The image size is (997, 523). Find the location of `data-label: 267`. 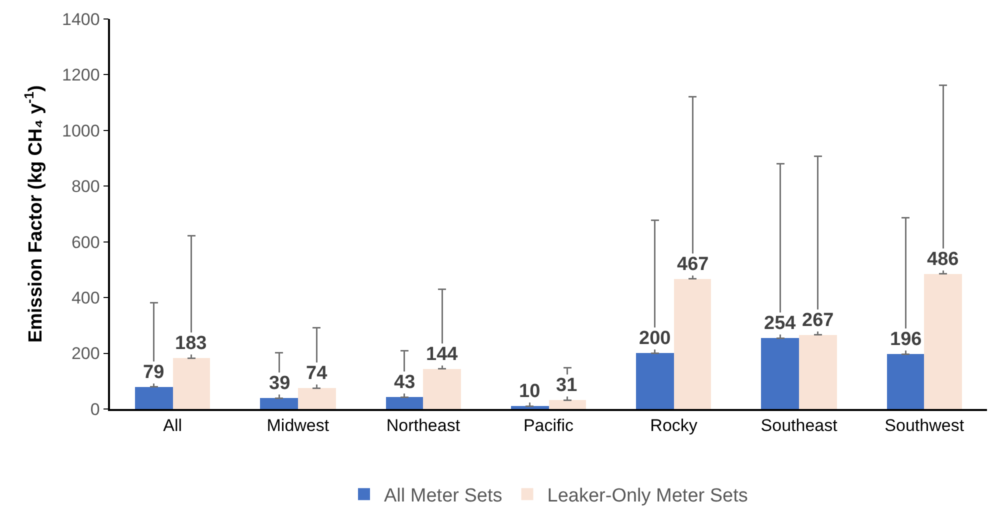

data-label: 267 is located at coordinates (818, 320).